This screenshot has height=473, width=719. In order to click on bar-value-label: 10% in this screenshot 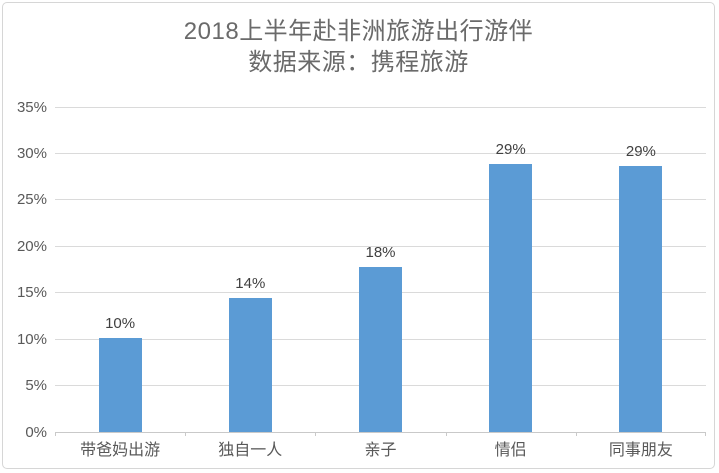, I will do `click(120, 324)`.